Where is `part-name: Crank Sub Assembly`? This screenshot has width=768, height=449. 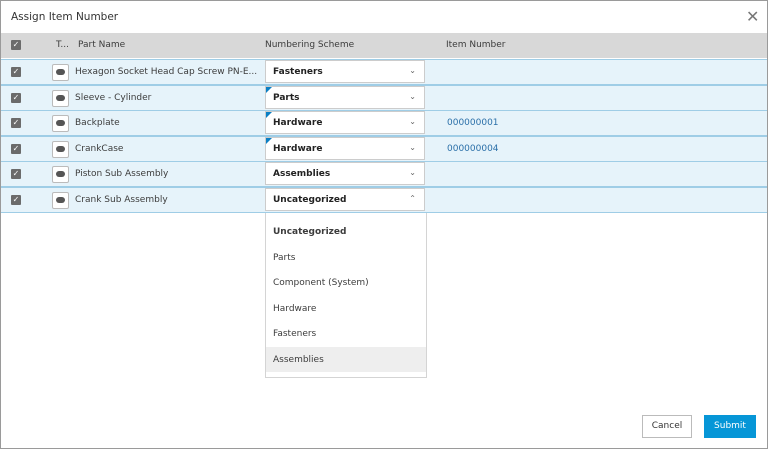
part-name: Crank Sub Assembly is located at coordinates (121, 199).